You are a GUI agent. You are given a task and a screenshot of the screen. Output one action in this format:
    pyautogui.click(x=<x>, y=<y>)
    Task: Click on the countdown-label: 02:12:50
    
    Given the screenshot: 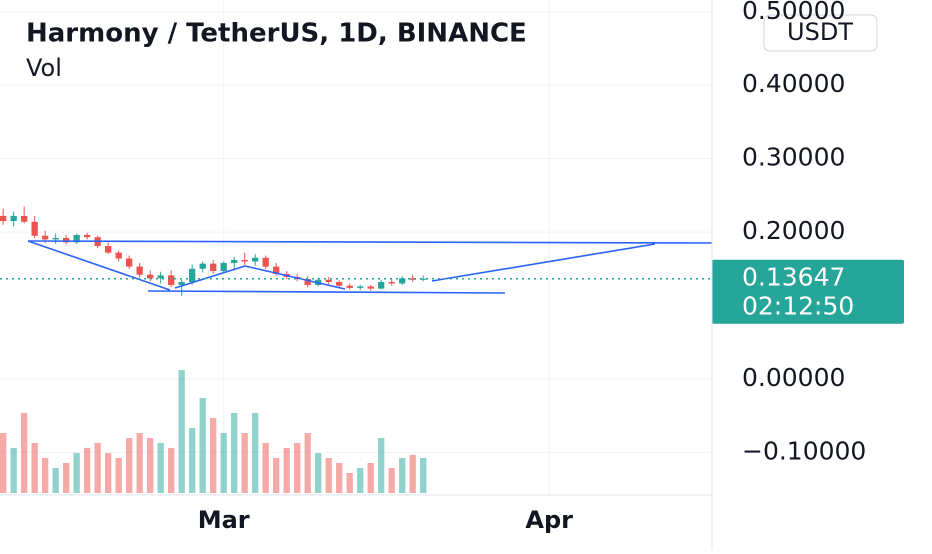 What is the action you would take?
    pyautogui.click(x=798, y=306)
    